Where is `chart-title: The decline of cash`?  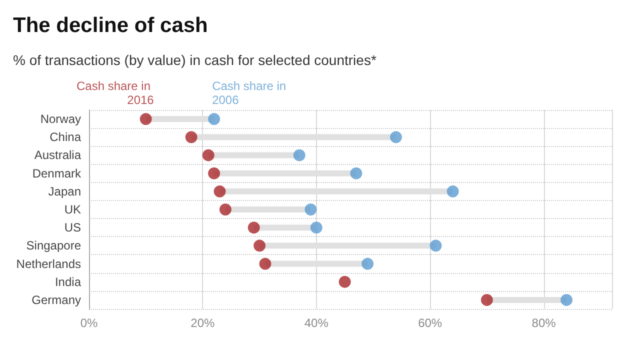
chart-title: The decline of cash is located at coordinates (110, 25).